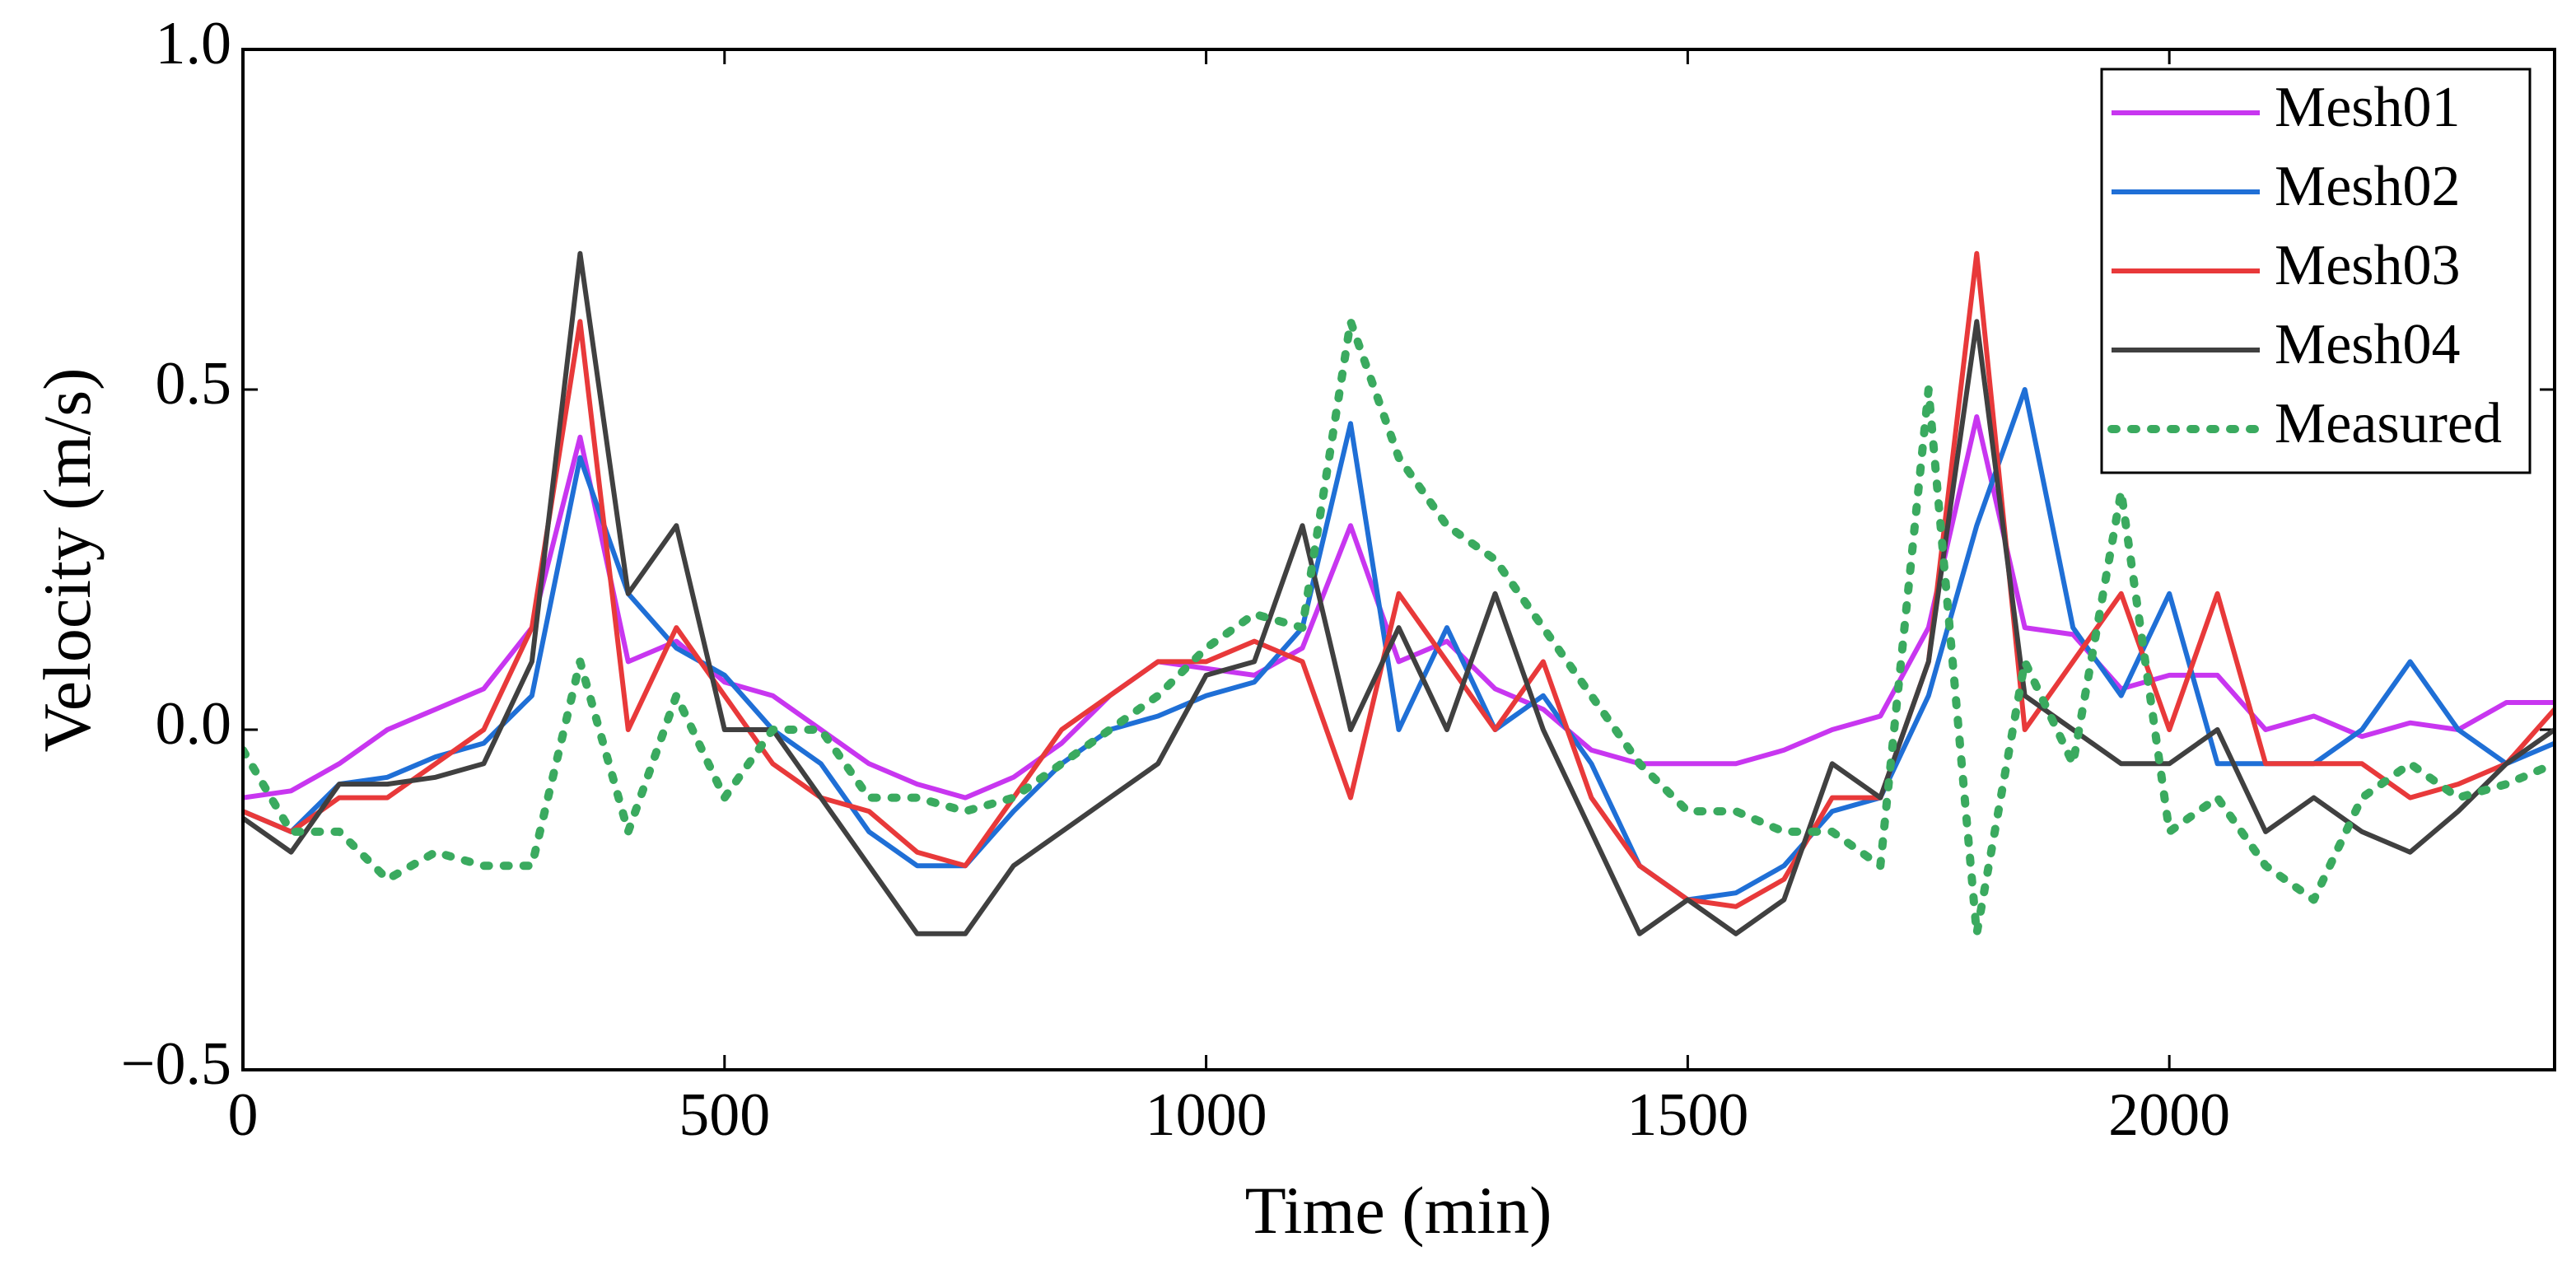 This screenshot has height=1265, width=2576. I want to click on legend-label: Mesh04, so click(2368, 345).